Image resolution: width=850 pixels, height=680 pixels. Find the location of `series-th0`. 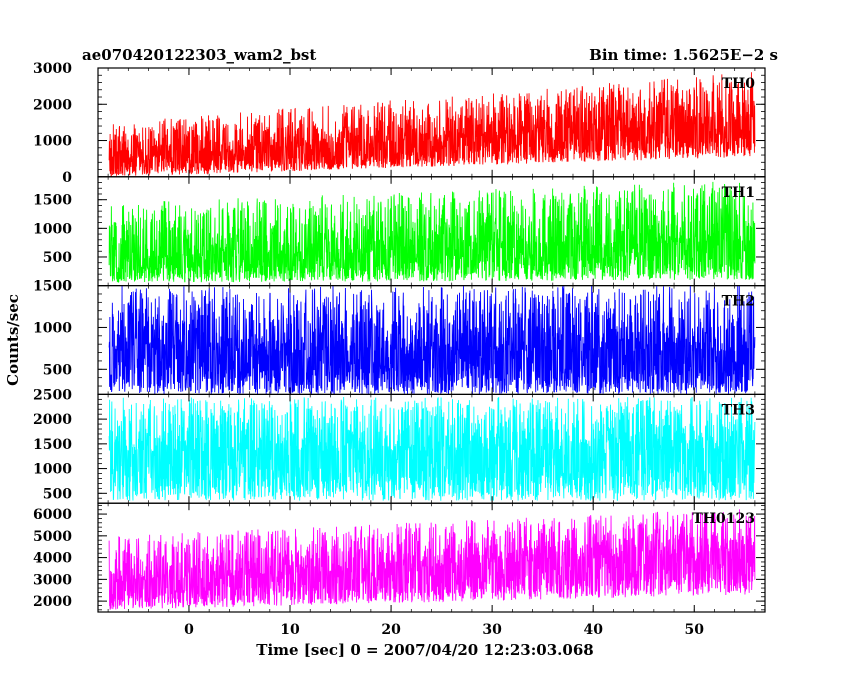

series-th0 is located at coordinates (432, 124).